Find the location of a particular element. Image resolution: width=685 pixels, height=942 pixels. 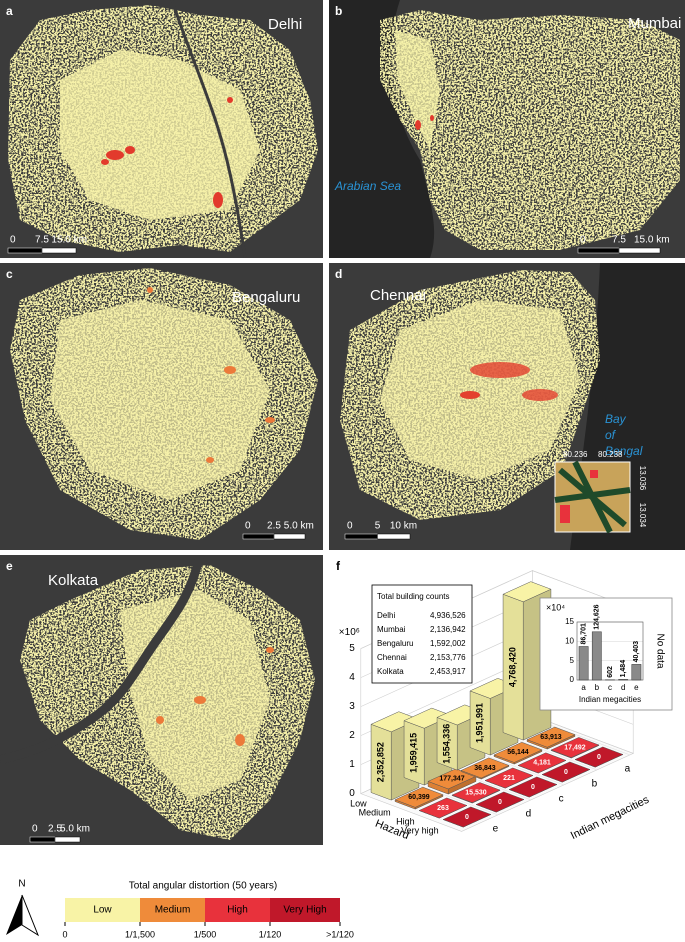

value-label: 60,399 is located at coordinates (419, 797).